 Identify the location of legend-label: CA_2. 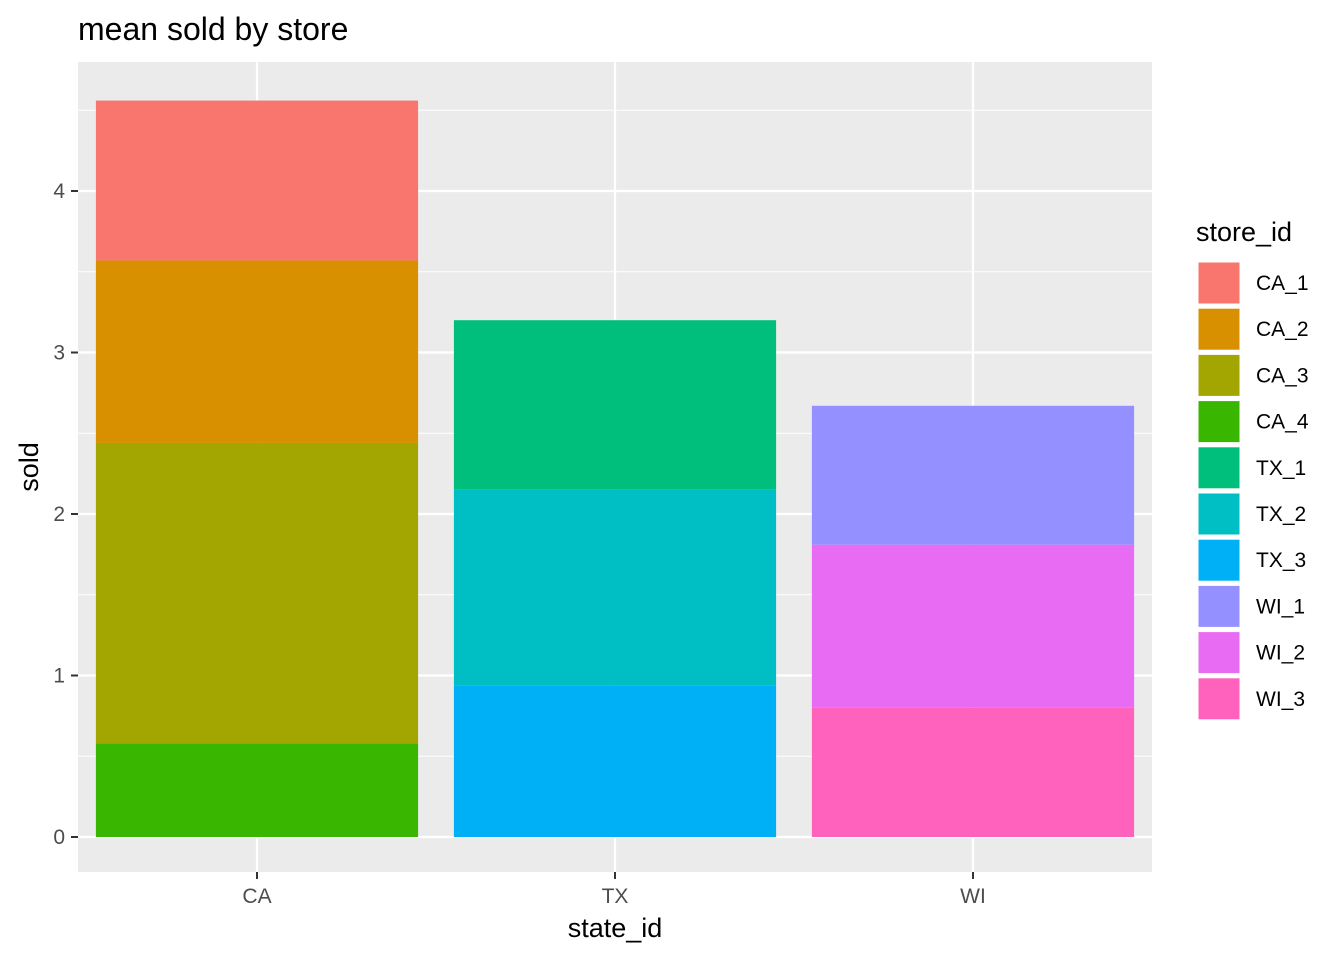
(1282, 329).